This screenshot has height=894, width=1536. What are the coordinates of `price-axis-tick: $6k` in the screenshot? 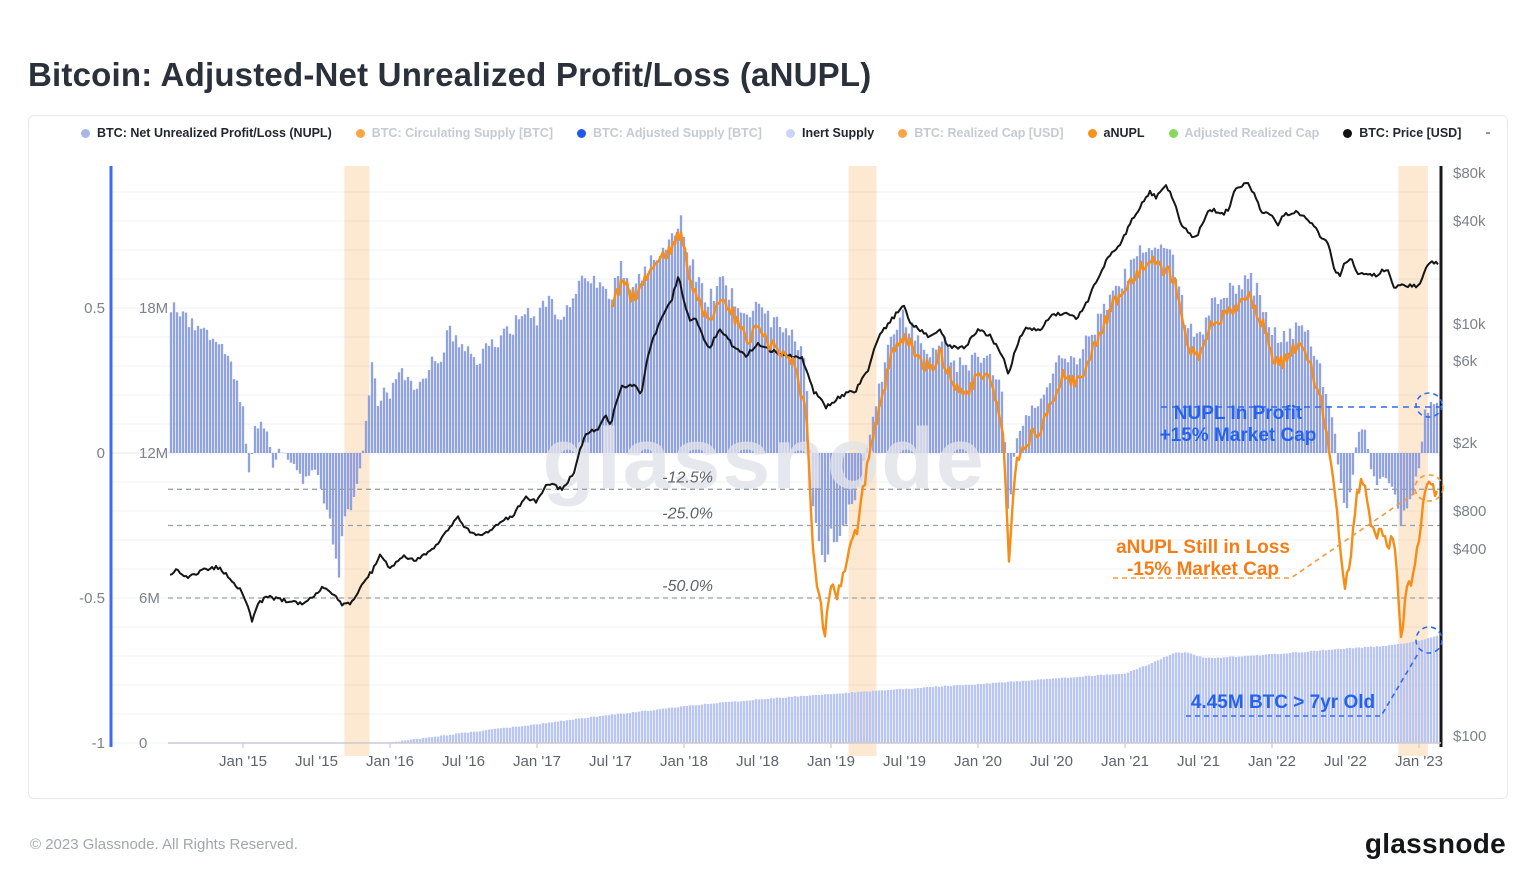 It's located at (1465, 361).